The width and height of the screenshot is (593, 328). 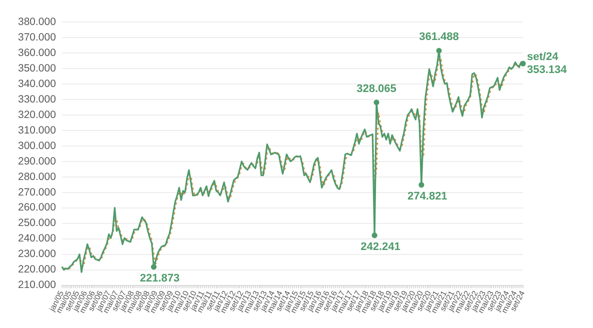 I want to click on y-tick-label: 340.000, so click(x=37, y=84).